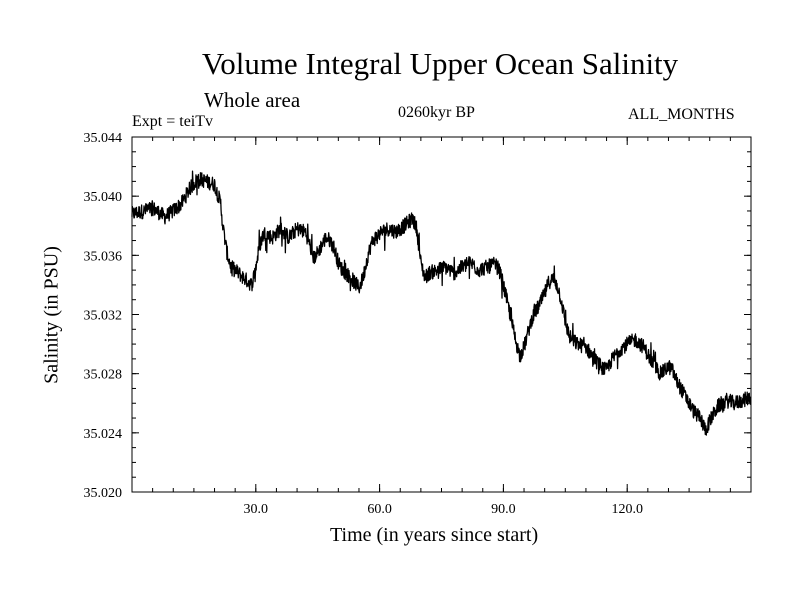 The image size is (800, 600). What do you see at coordinates (627, 509) in the screenshot?
I see `x-tick-label: 120.0` at bounding box center [627, 509].